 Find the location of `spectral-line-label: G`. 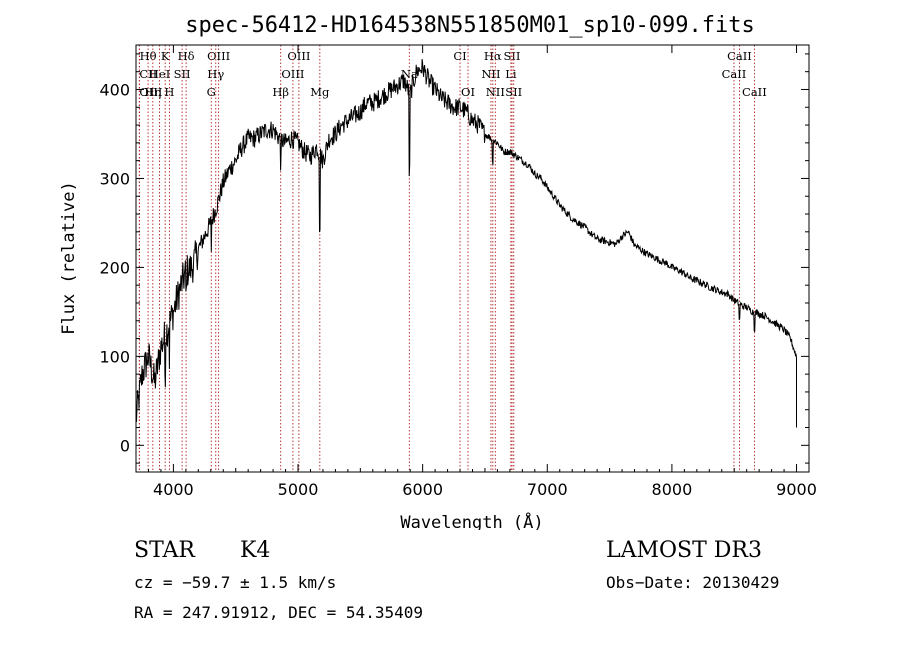

spectral-line-label: G is located at coordinates (211, 92).